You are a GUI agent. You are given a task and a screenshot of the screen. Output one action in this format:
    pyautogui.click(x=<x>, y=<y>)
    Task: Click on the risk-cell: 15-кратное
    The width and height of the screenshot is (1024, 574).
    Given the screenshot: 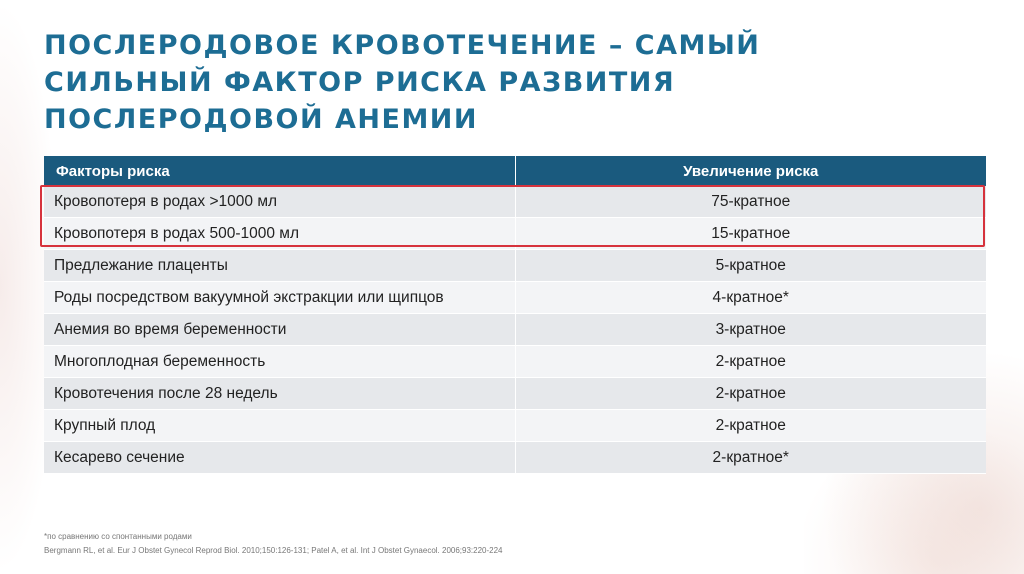 What is the action you would take?
    pyautogui.click(x=750, y=233)
    